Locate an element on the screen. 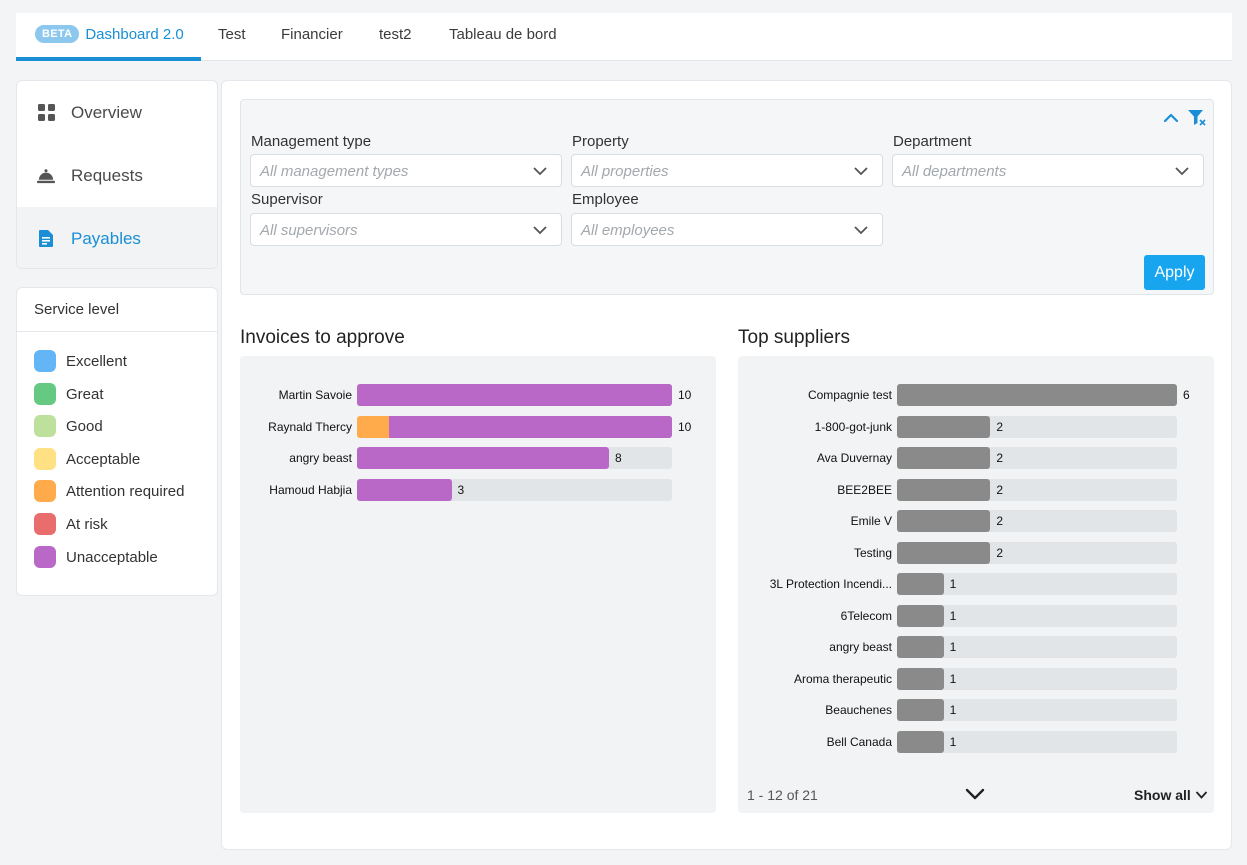 Image resolution: width=1247 pixels, height=865 pixels. legend-item: Acceptable is located at coordinates (87, 459).